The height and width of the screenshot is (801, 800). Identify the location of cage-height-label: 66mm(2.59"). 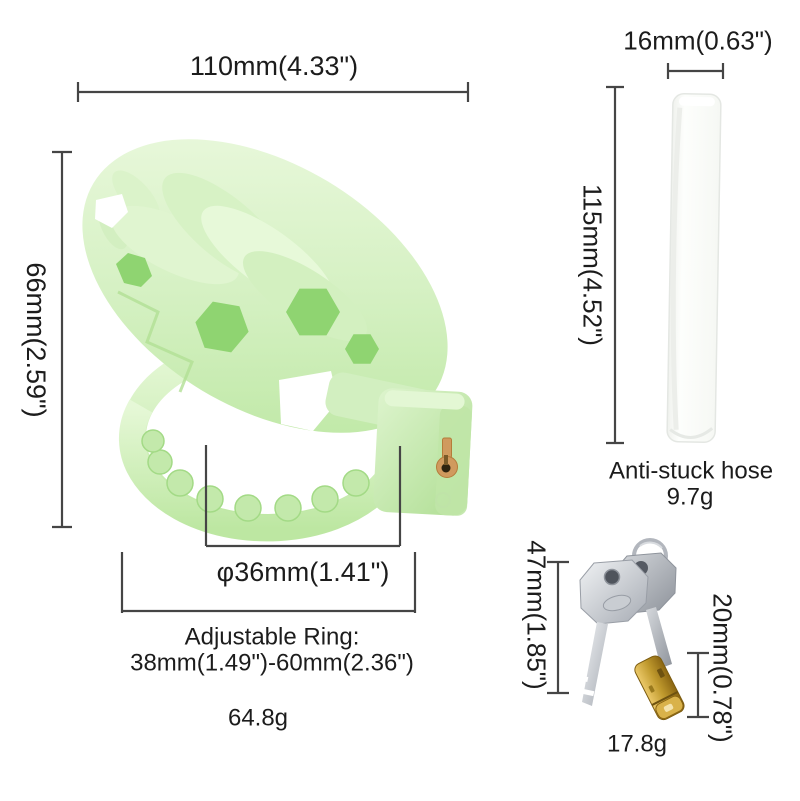
(36, 340).